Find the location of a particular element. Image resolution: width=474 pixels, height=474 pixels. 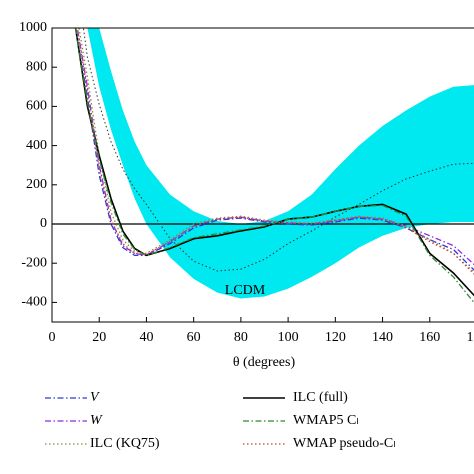

legend-label: V is located at coordinates (95, 397).